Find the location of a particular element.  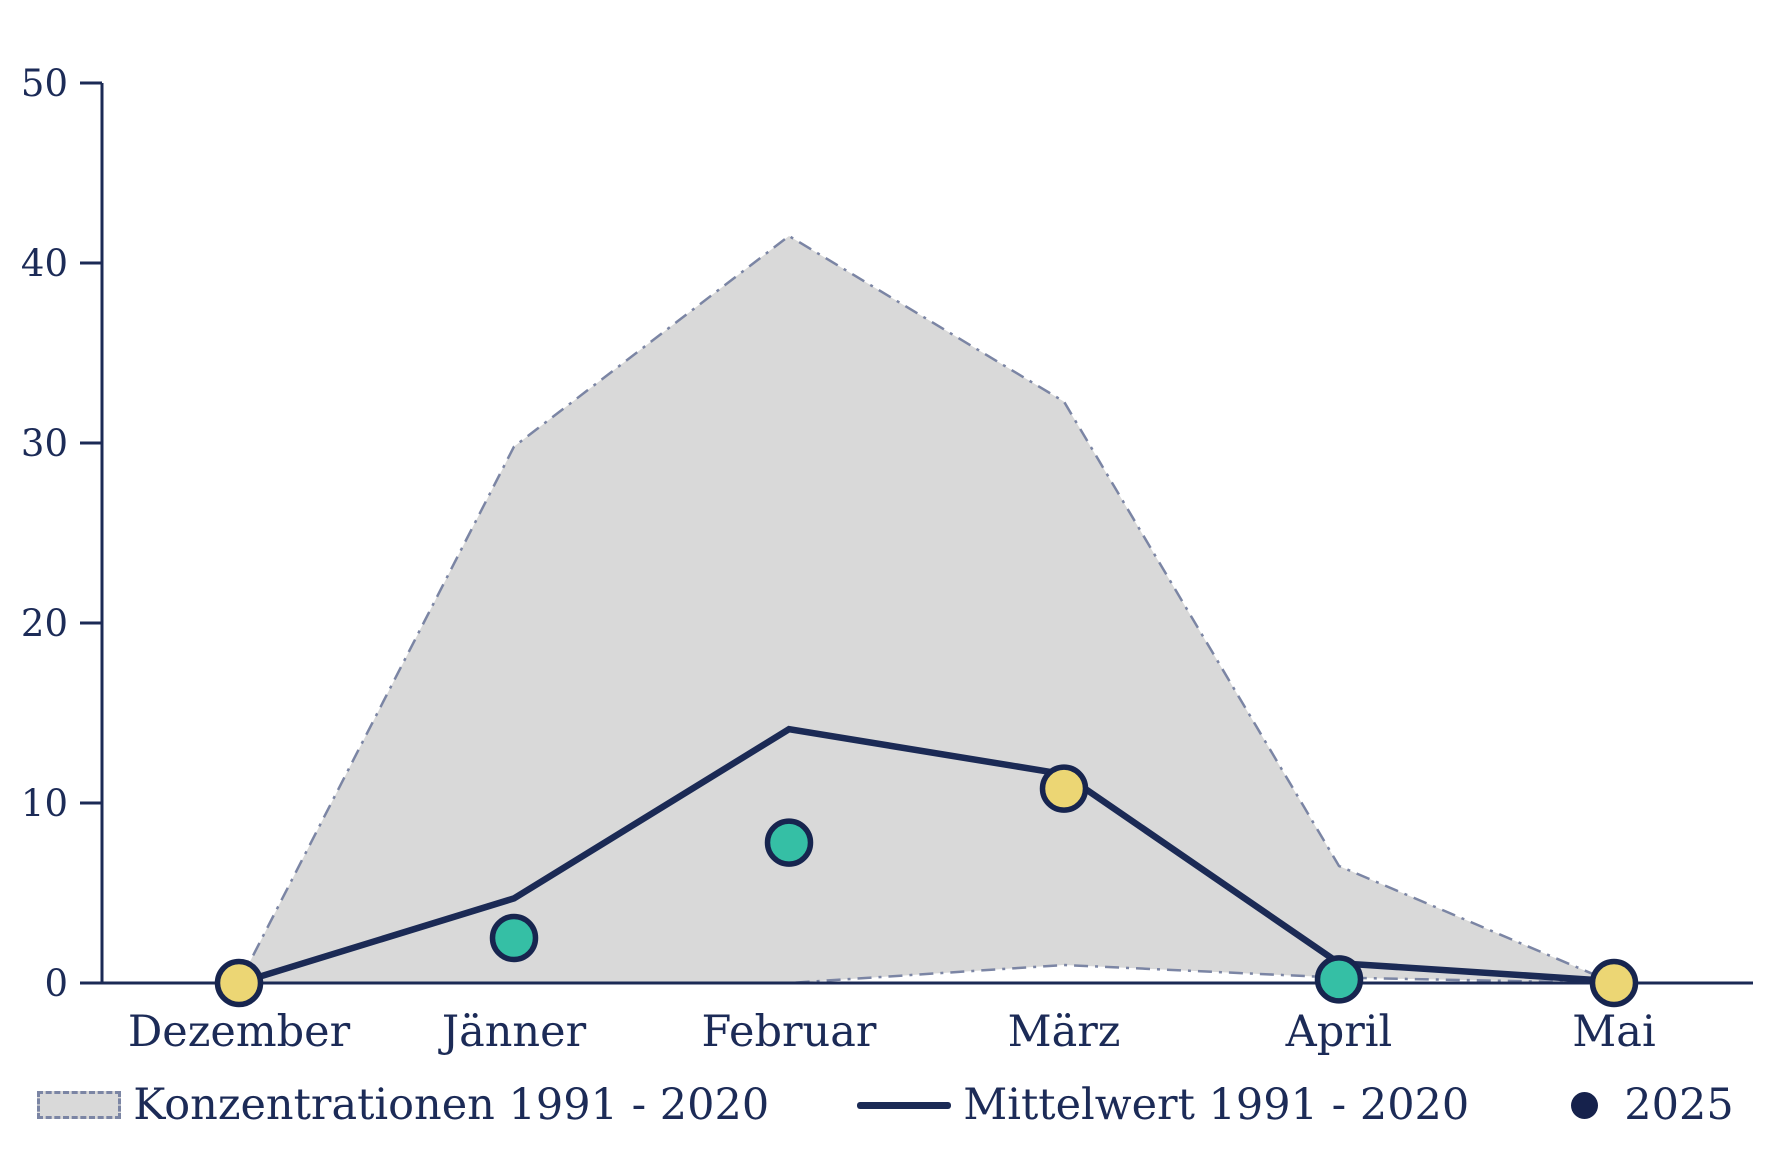

y-tick-label-0: 0 is located at coordinates (56, 983).